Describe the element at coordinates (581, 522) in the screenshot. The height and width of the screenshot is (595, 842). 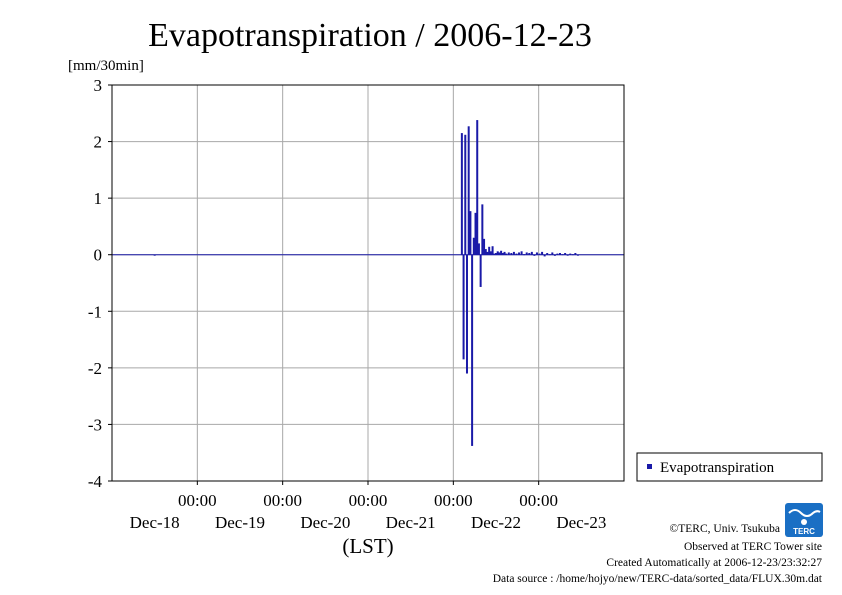
I see `x-day-label: Dec-23` at that location.